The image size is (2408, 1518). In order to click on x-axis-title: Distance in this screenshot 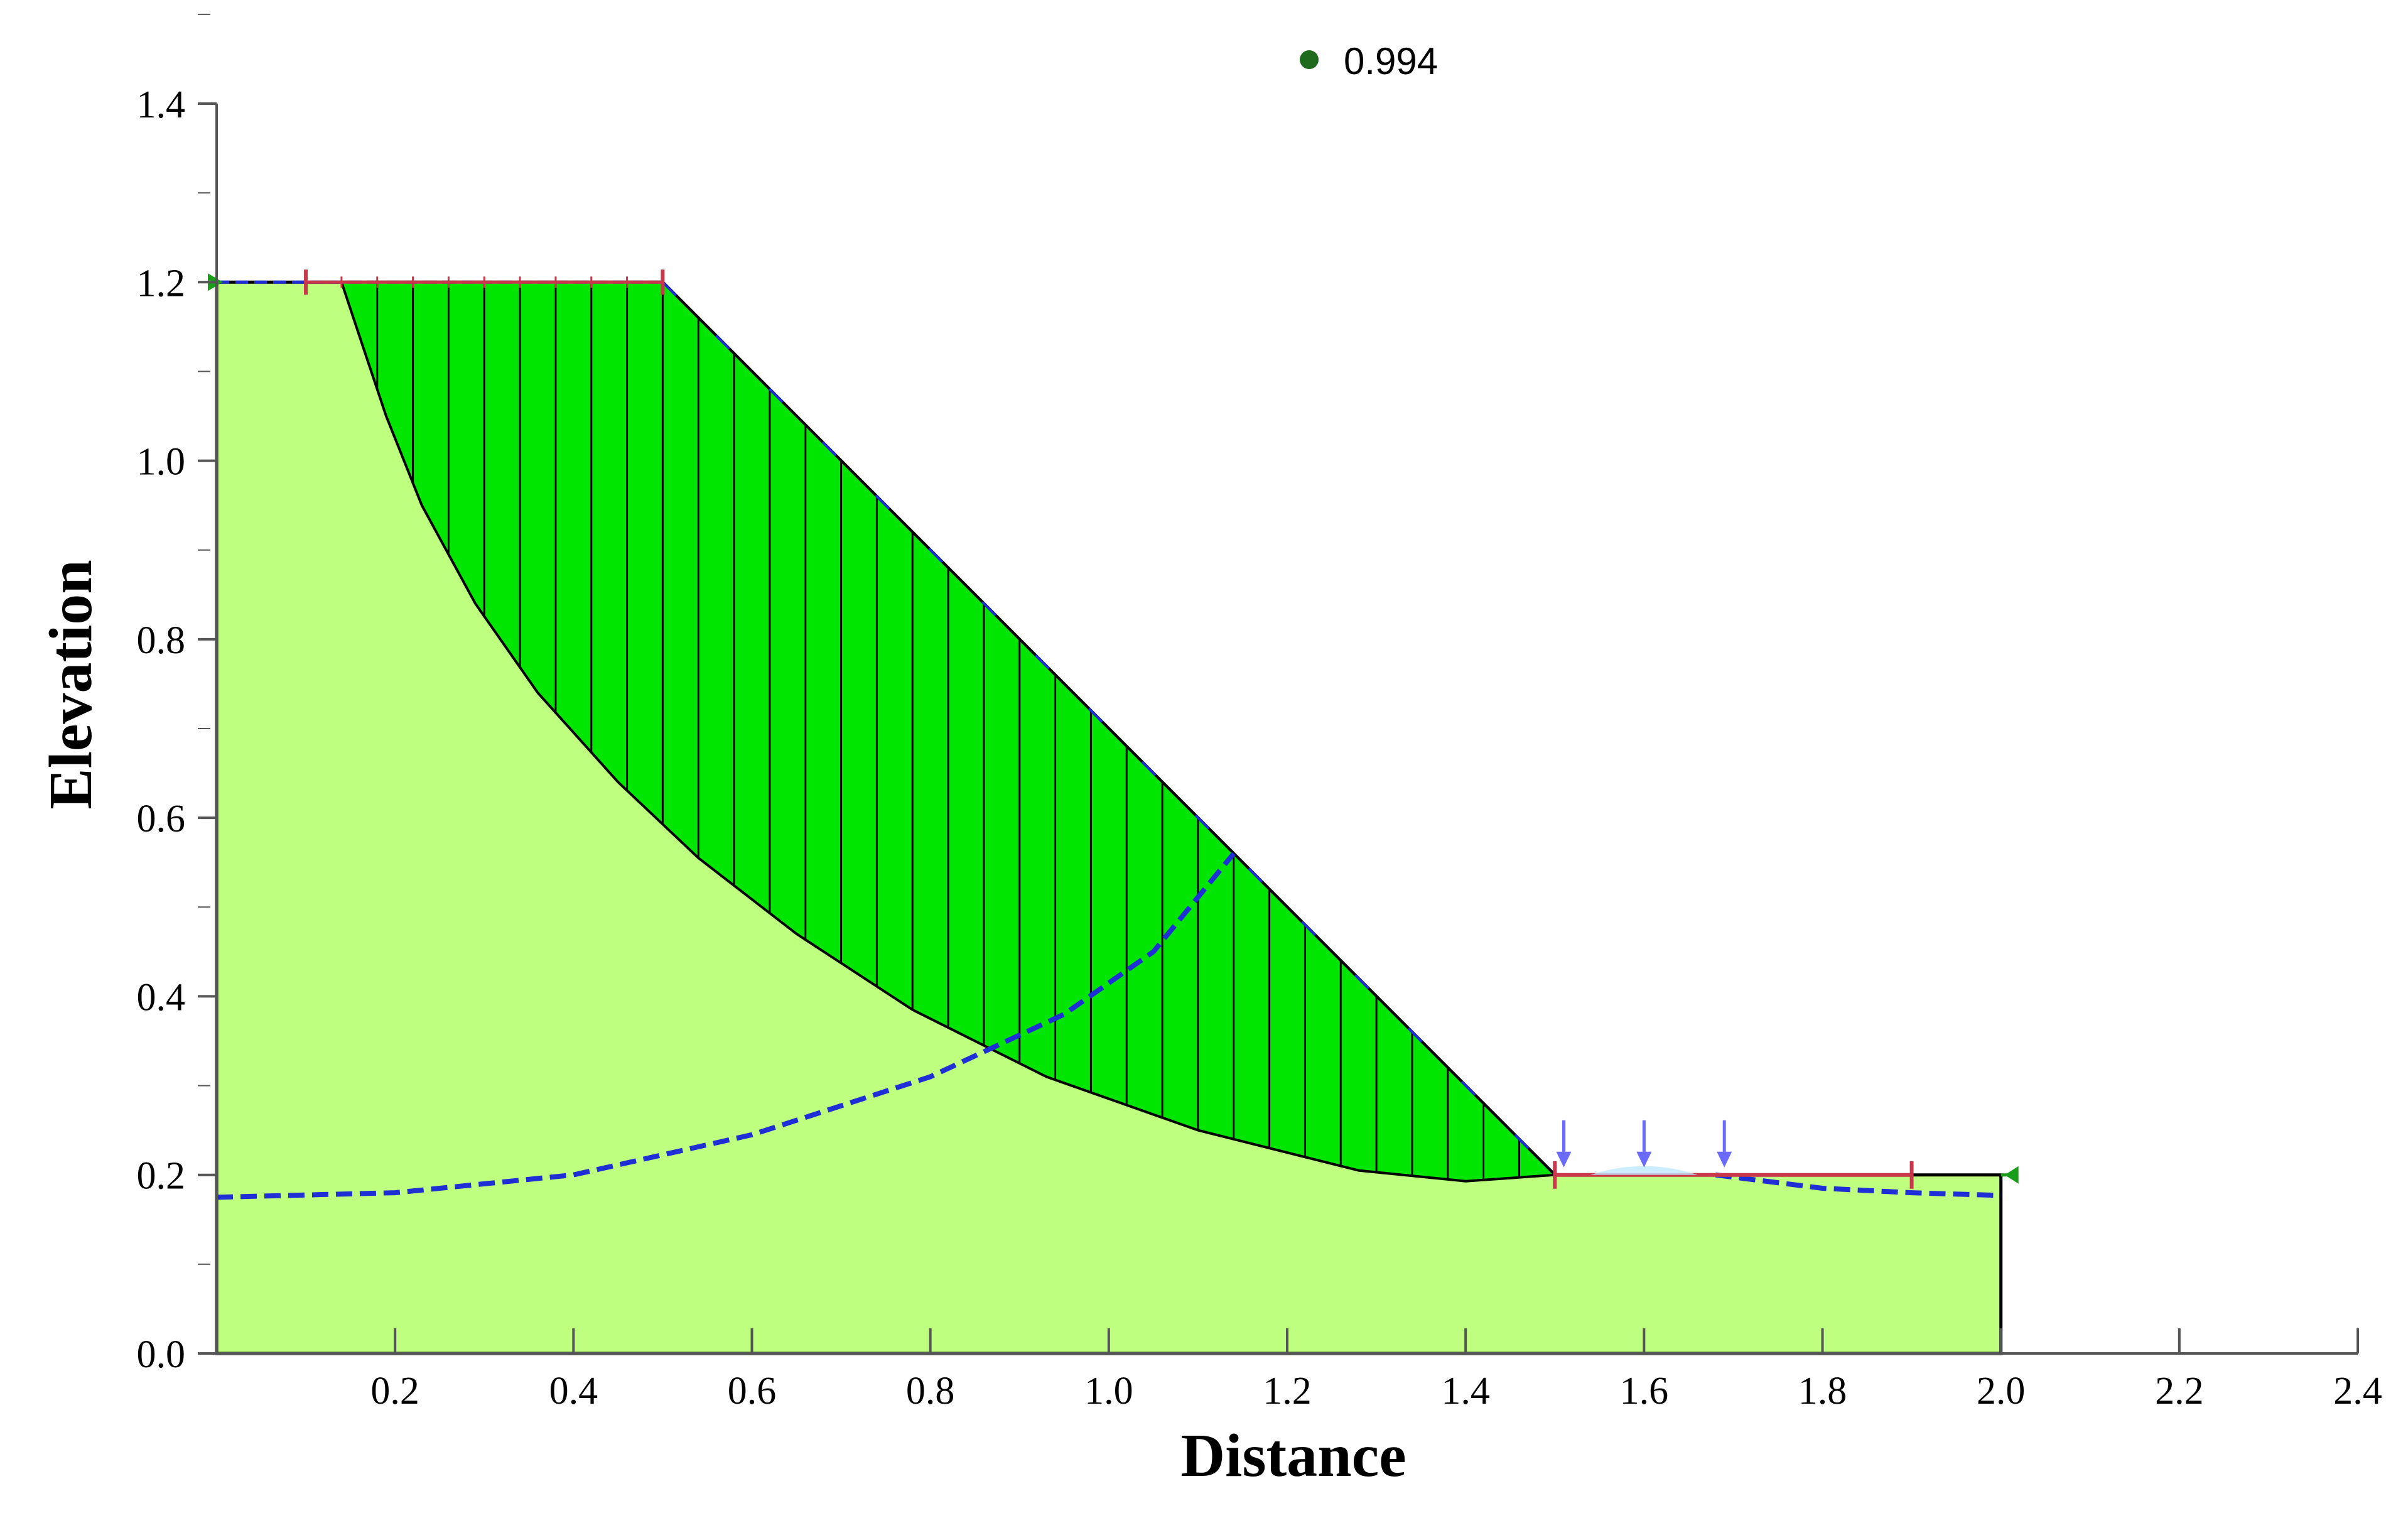, I will do `click(1293, 1456)`.